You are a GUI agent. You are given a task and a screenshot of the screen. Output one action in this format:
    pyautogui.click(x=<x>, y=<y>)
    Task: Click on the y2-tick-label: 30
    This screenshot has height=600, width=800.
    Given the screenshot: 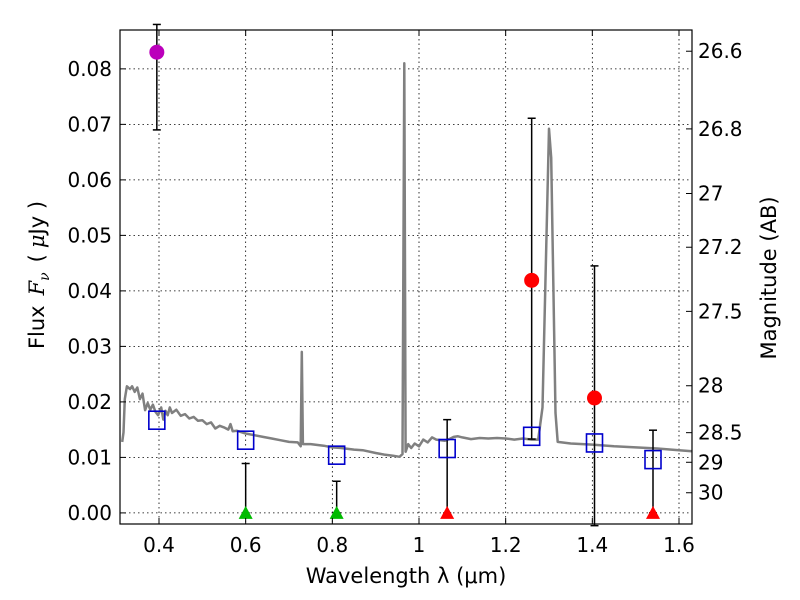 What is the action you would take?
    pyautogui.click(x=710, y=493)
    